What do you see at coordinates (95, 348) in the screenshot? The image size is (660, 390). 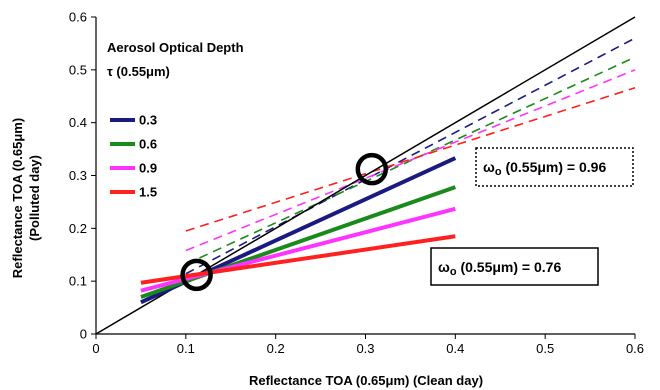 I see `x-tick-label: 0` at bounding box center [95, 348].